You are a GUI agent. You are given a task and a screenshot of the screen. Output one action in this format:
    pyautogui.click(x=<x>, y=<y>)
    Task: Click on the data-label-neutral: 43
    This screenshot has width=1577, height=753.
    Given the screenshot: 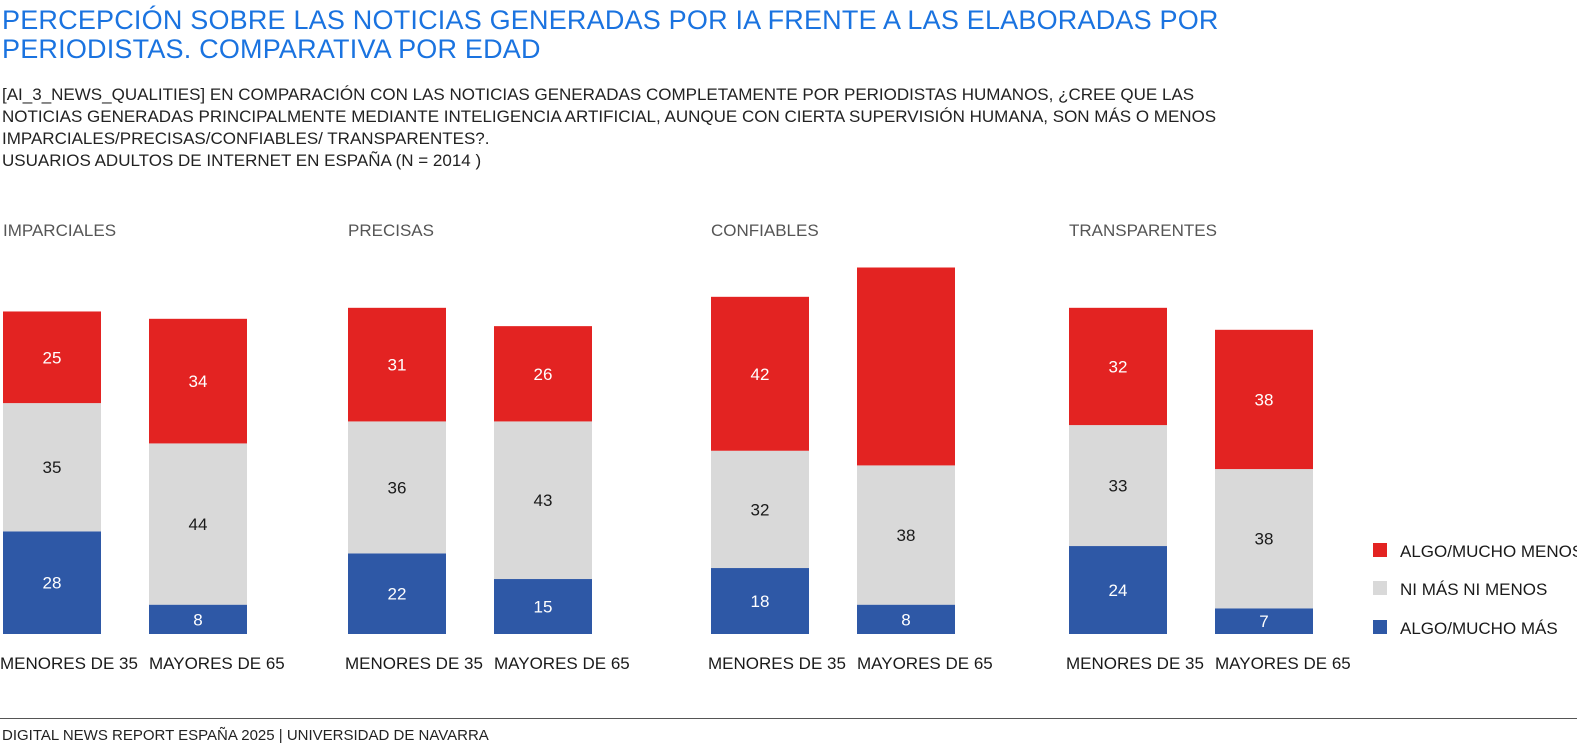 What is the action you would take?
    pyautogui.click(x=543, y=500)
    